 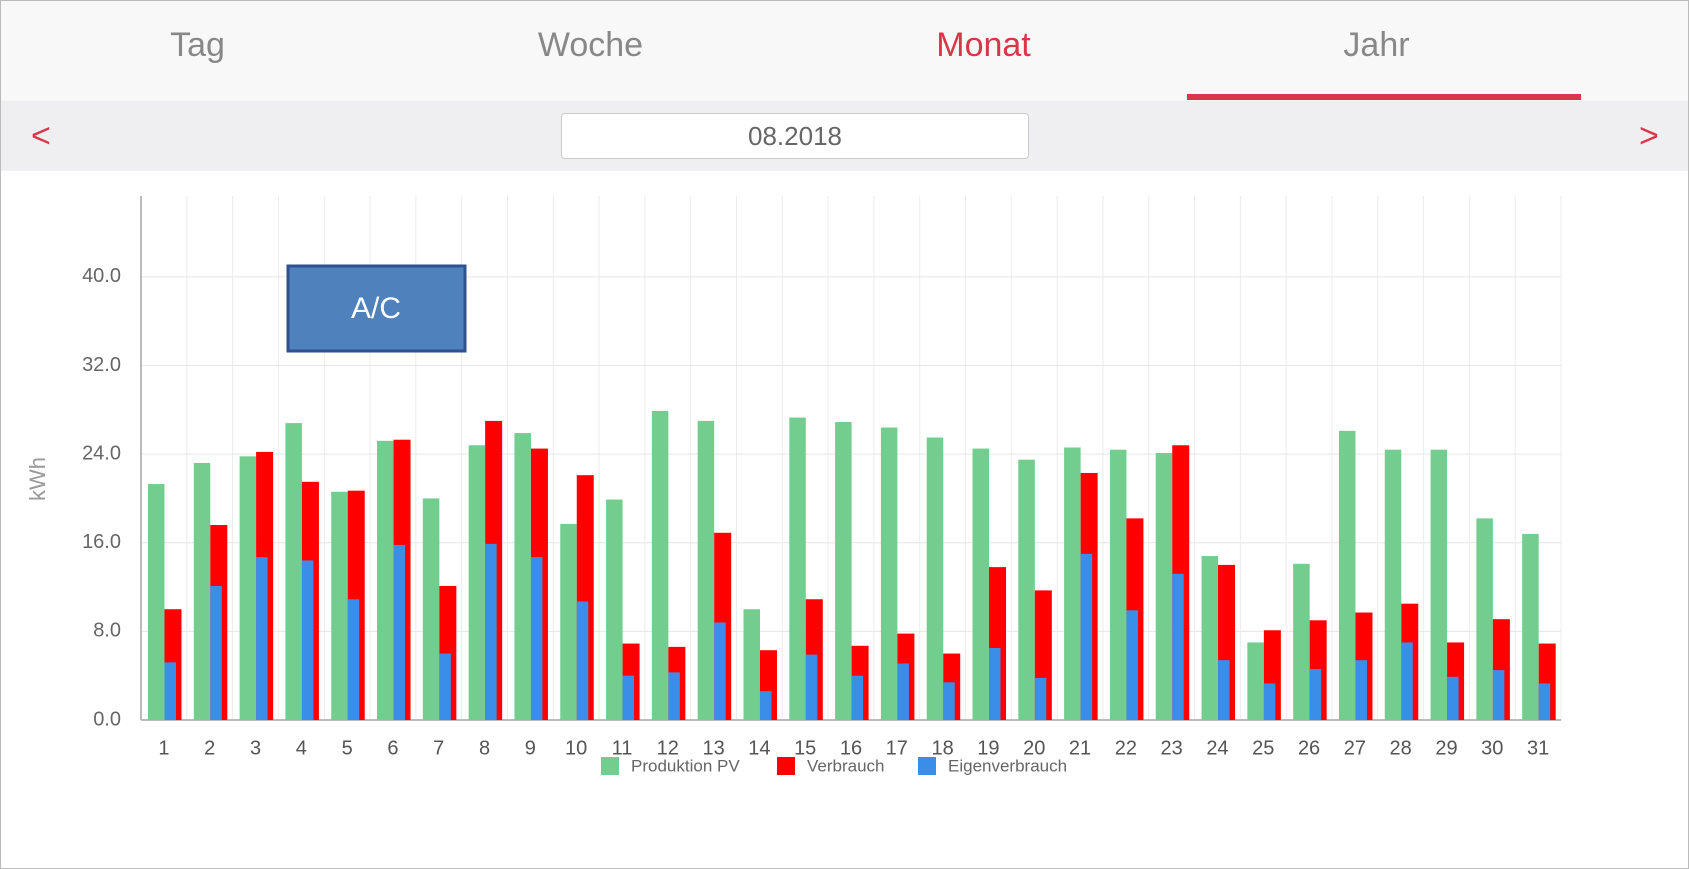 What do you see at coordinates (1384, 97) in the screenshot?
I see `tab-underline` at bounding box center [1384, 97].